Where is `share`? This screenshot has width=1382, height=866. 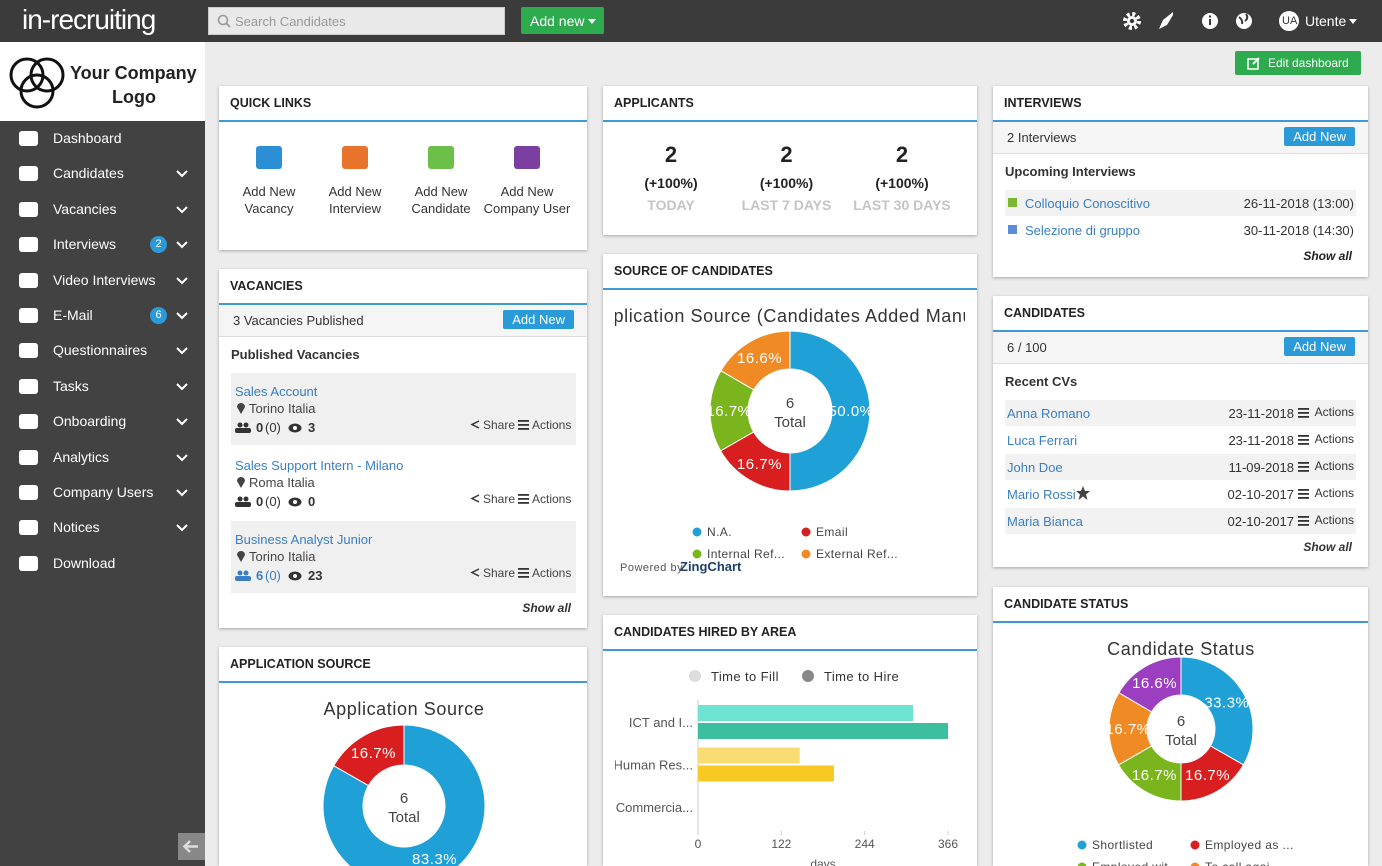
share is located at coordinates (475, 498).